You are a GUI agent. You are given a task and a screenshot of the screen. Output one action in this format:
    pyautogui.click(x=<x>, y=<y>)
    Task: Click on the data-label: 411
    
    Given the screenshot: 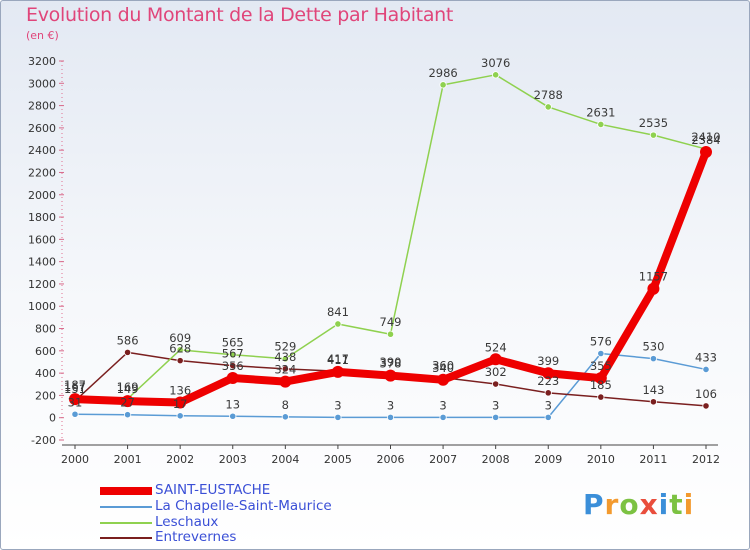 What is the action you would take?
    pyautogui.click(x=338, y=360)
    